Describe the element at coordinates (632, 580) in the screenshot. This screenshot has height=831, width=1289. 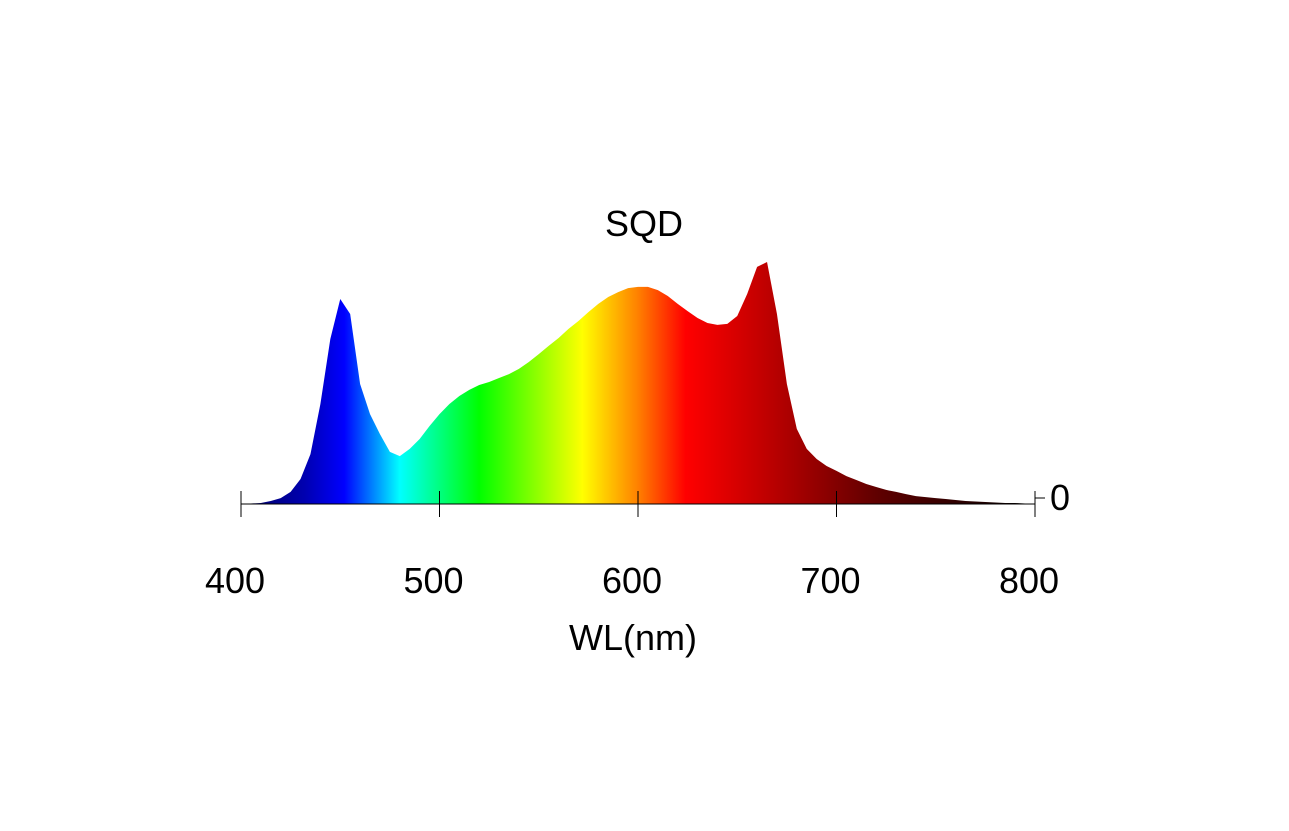
I see `x-tick-label: 600` at that location.